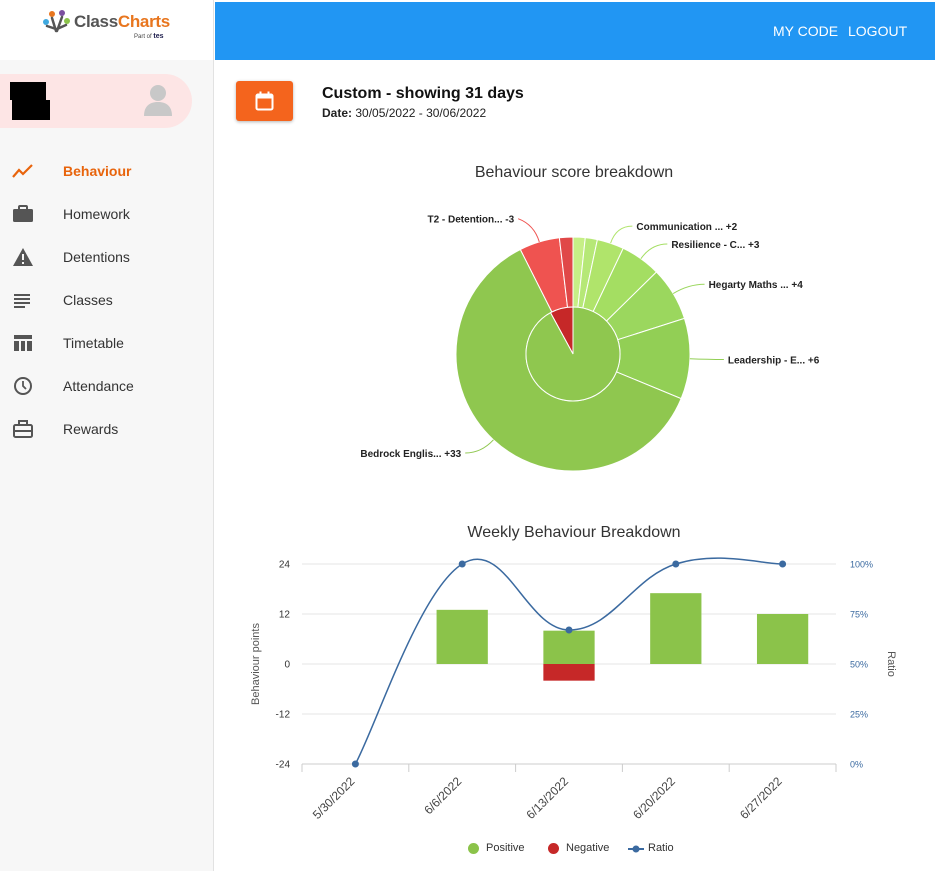 The height and width of the screenshot is (871, 935). What do you see at coordinates (756, 285) in the screenshot?
I see `pie-slice-label: Hegarty Maths ... +4` at bounding box center [756, 285].